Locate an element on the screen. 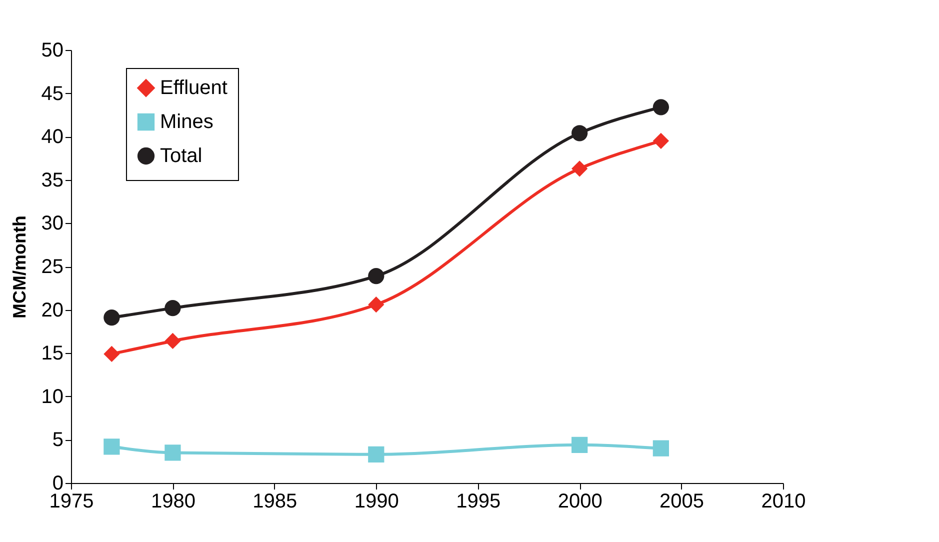 This screenshot has height=542, width=939. y-tick-label: 50 is located at coordinates (52, 51).